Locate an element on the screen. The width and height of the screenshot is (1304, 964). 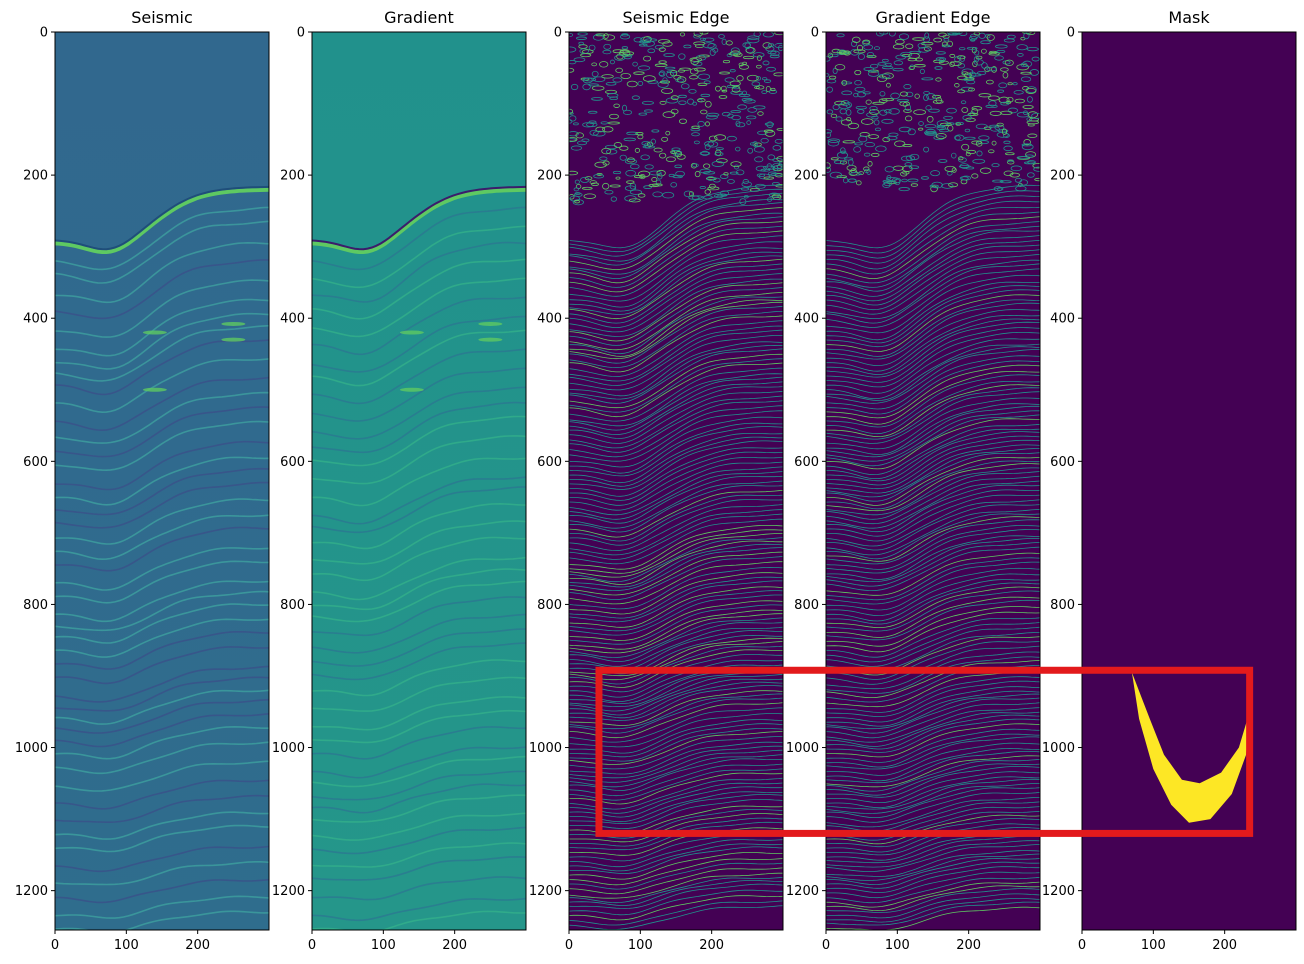
x-tick-label: 100 is located at coordinates (897, 945).